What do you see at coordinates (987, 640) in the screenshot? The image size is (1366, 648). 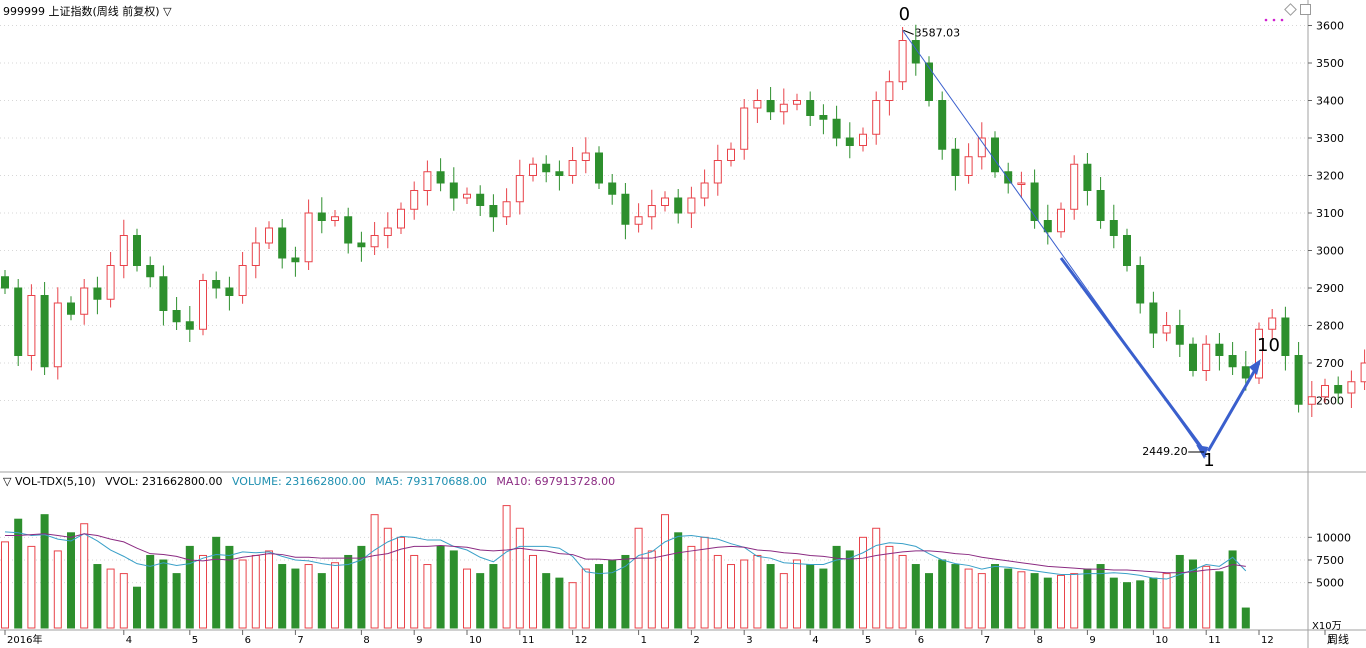 I see `time-axis-label: 7` at bounding box center [987, 640].